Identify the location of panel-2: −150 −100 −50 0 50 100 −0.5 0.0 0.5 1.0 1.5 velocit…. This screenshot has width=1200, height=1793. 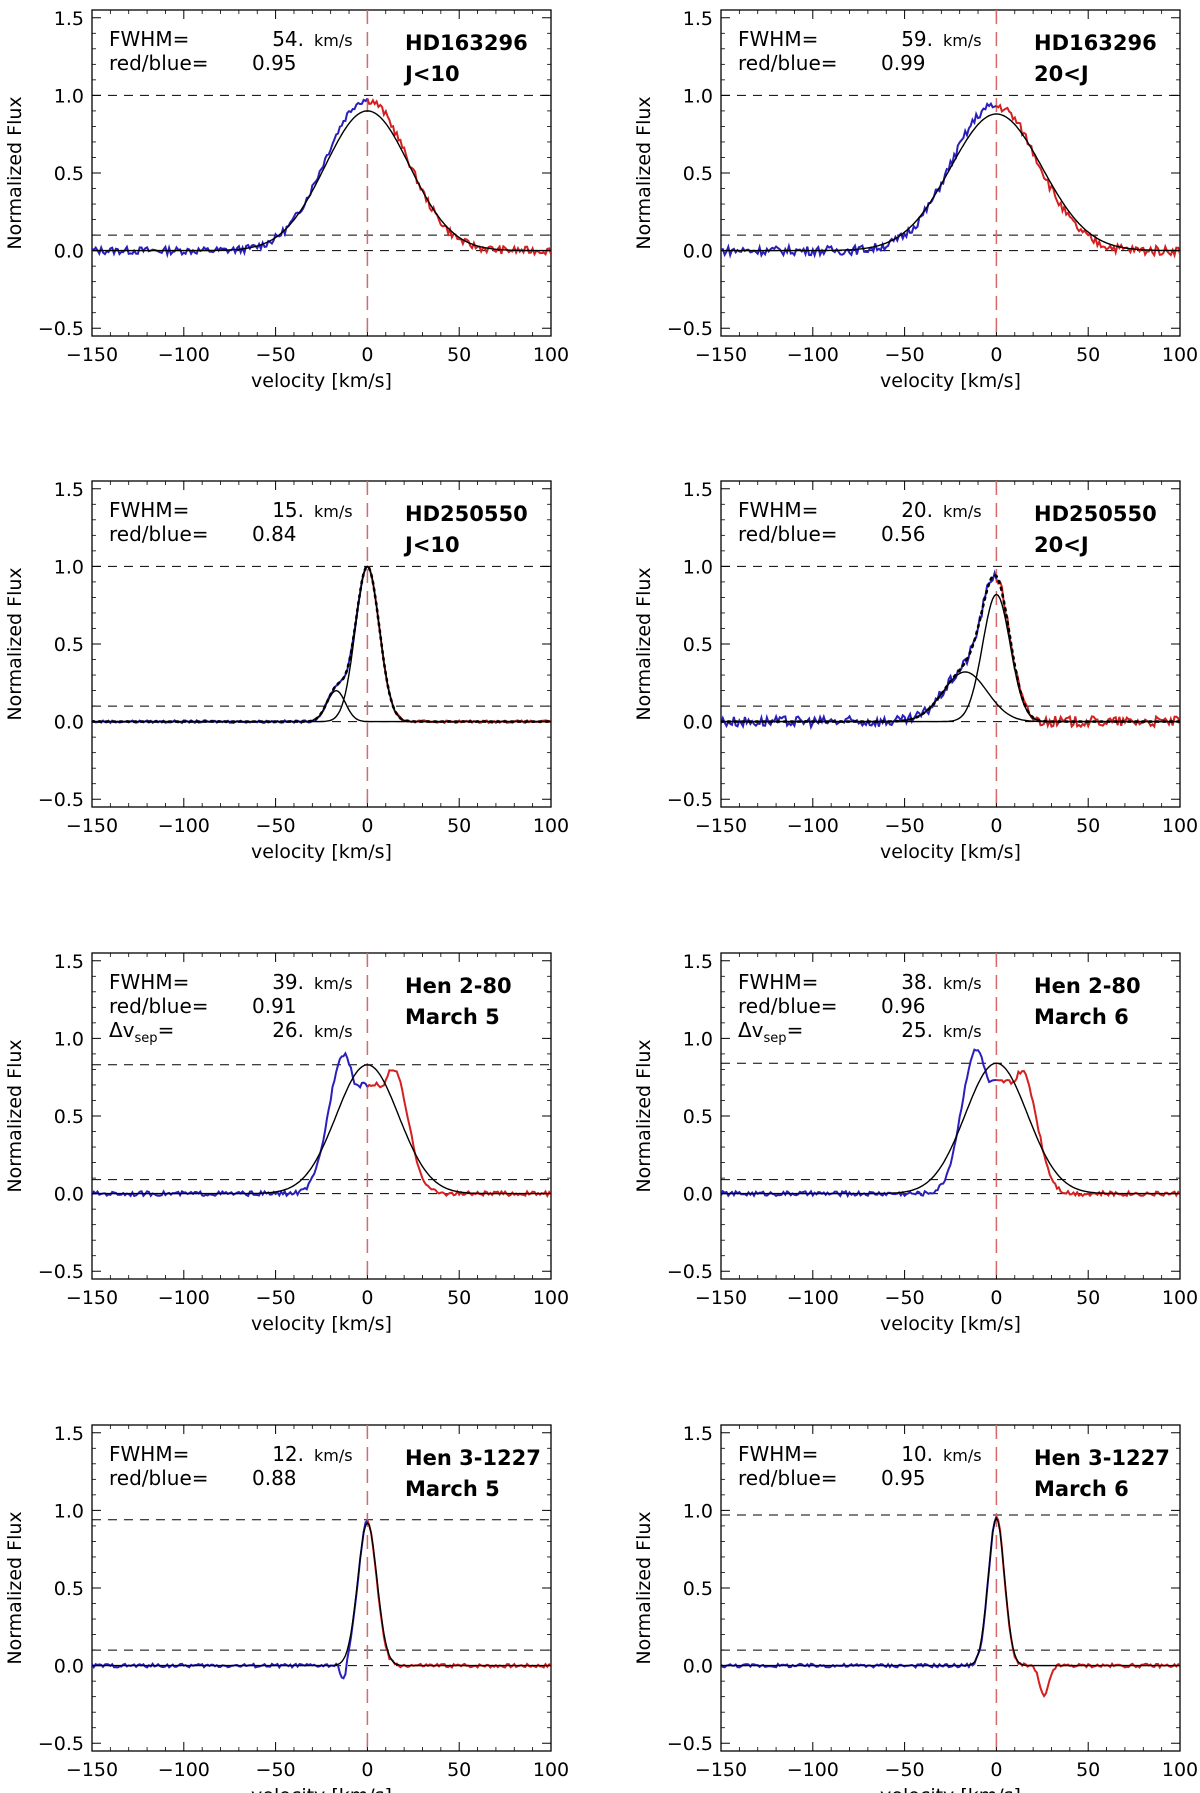
(915, 200).